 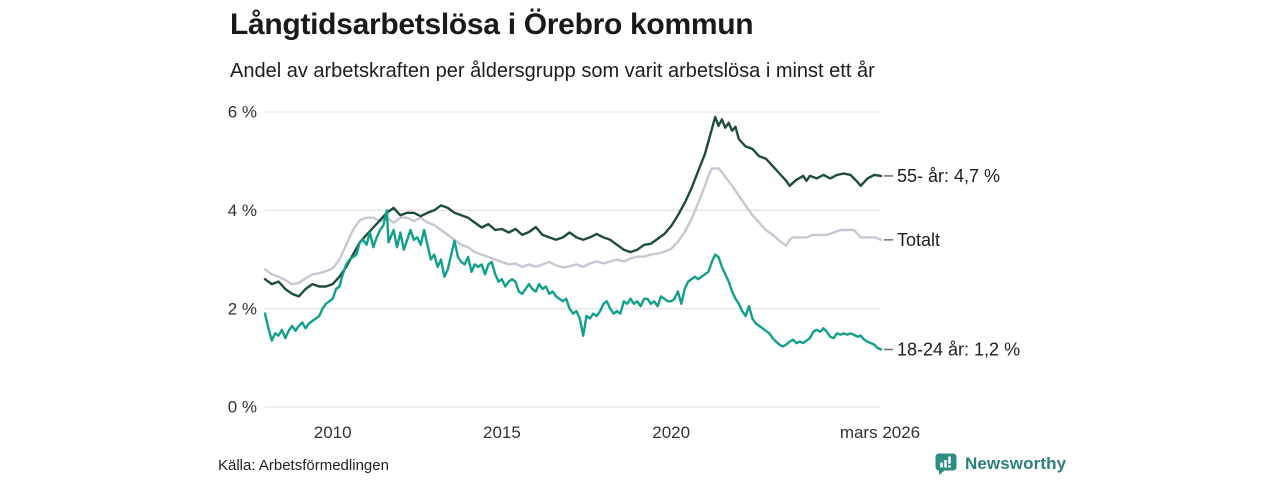 I want to click on newsworthy-icon, so click(x=946, y=464).